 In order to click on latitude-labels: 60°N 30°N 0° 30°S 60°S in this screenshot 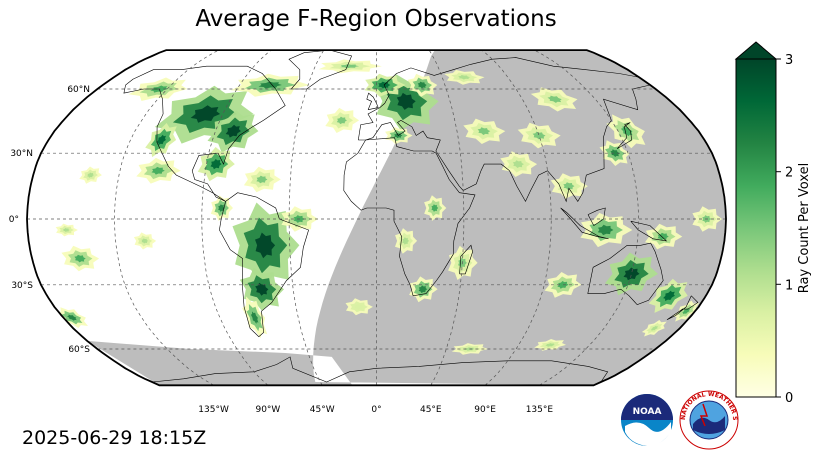, I will do `click(50, 220)`.